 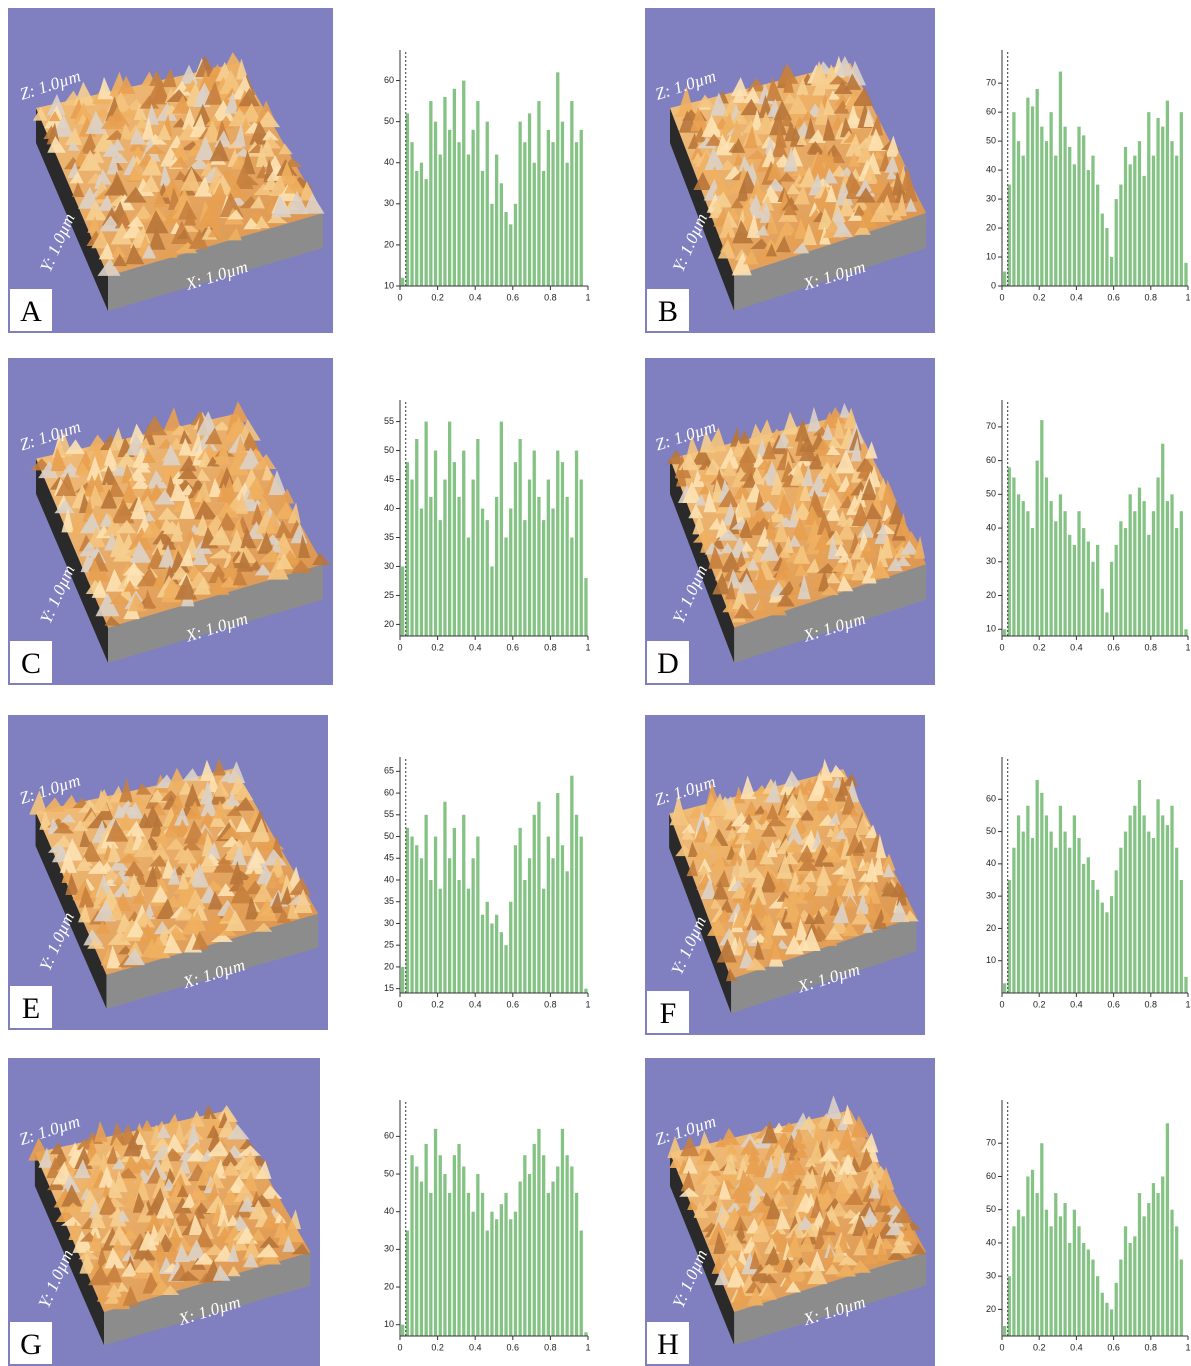 I want to click on x-tick-label: 1, so click(x=587, y=1347).